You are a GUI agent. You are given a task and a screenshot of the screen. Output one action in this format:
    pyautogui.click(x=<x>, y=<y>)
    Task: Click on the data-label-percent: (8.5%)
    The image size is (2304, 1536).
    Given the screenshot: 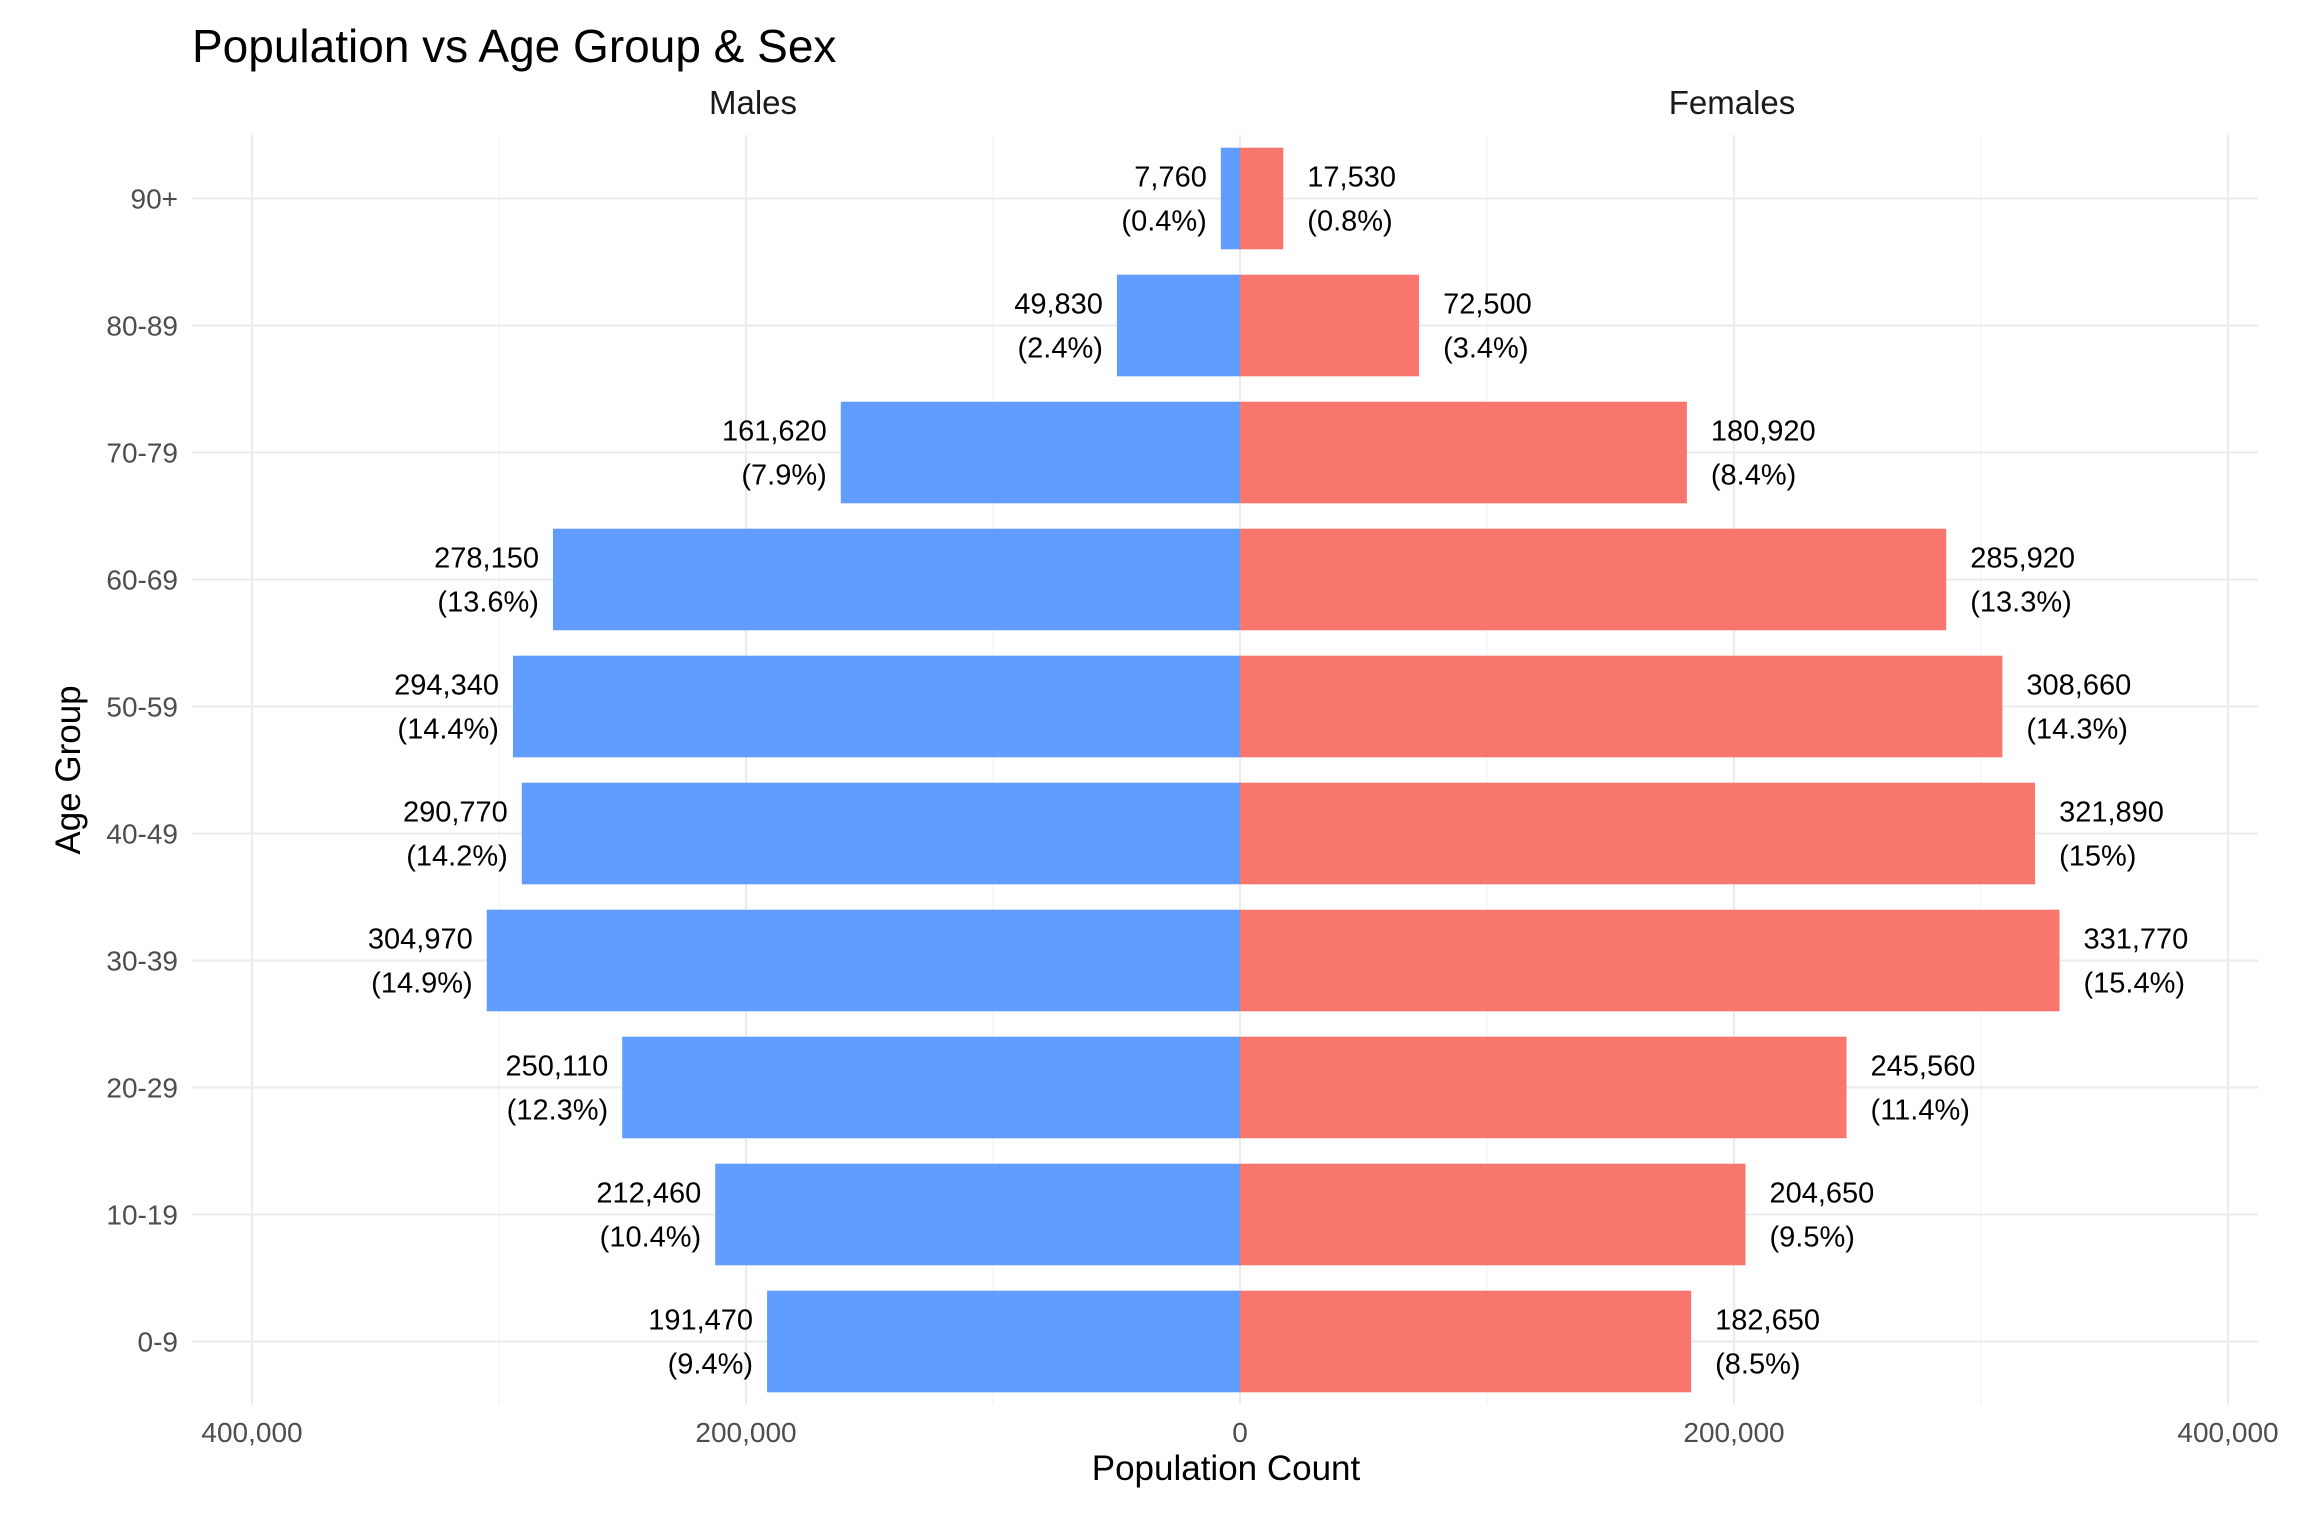 What is the action you would take?
    pyautogui.click(x=1757, y=1365)
    